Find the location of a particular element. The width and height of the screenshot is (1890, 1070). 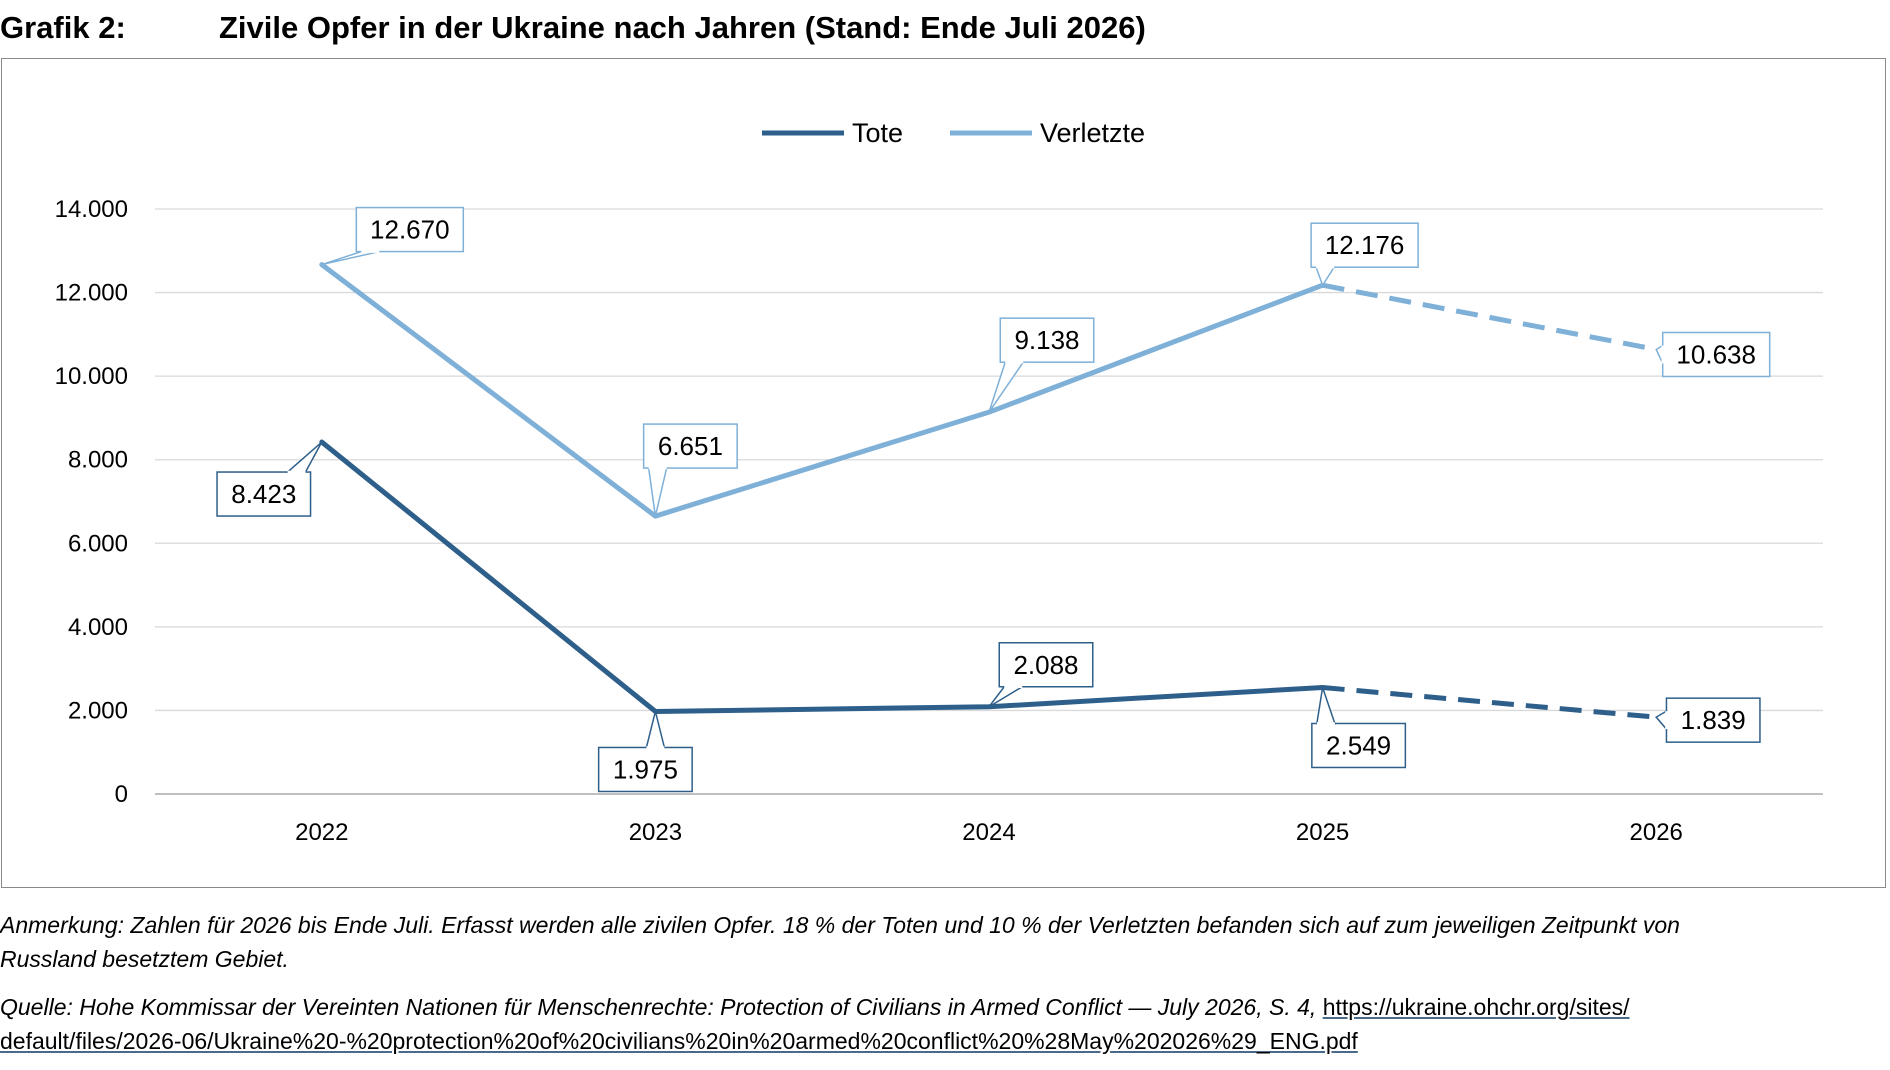

data-label-text: 1.839 is located at coordinates (1713, 720).